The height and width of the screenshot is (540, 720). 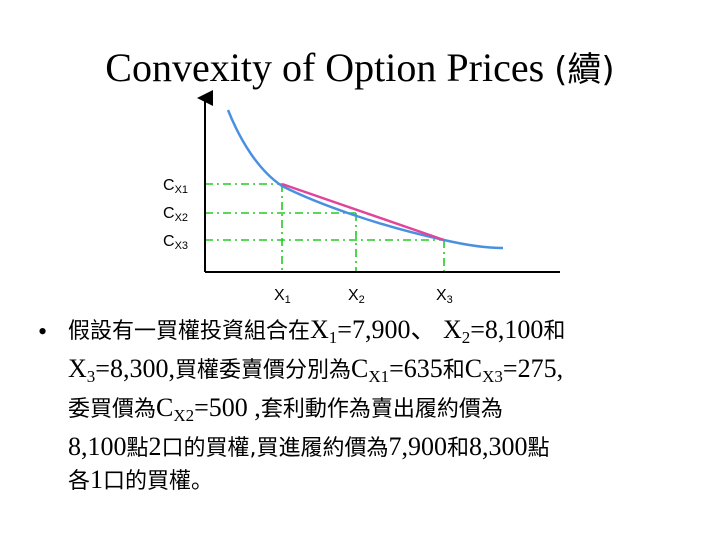 What do you see at coordinates (365, 179) in the screenshot?
I see `option-price-curve` at bounding box center [365, 179].